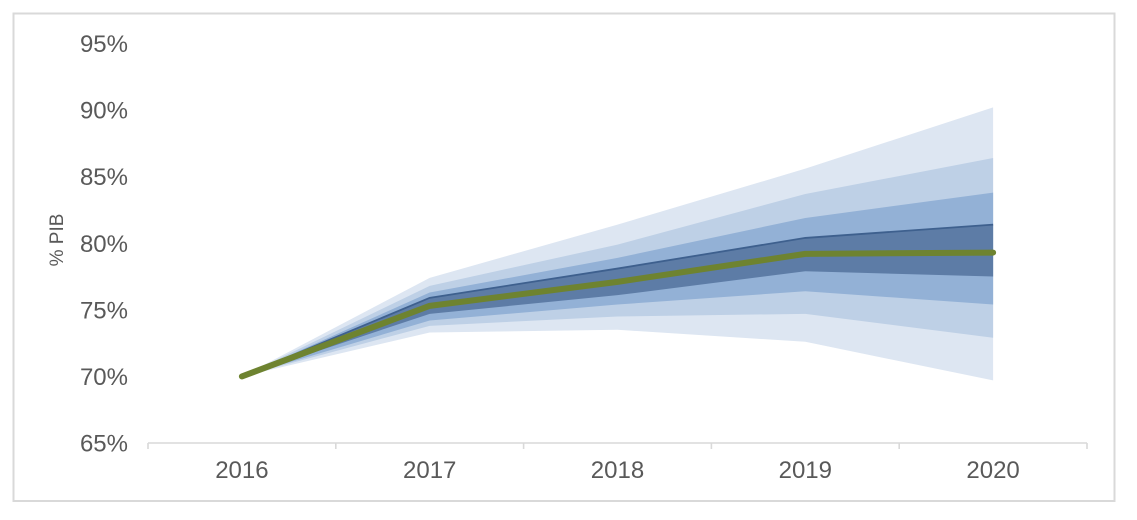 The image size is (1137, 520). I want to click on y-axis-tick-label: 75%, so click(104, 310).